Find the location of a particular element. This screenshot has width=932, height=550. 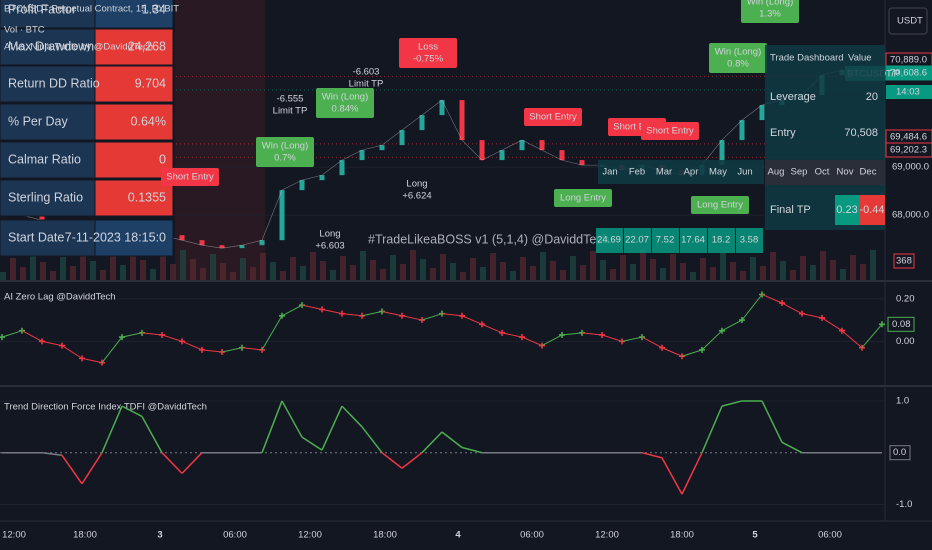

dashboard-month: Sep is located at coordinates (799, 172).